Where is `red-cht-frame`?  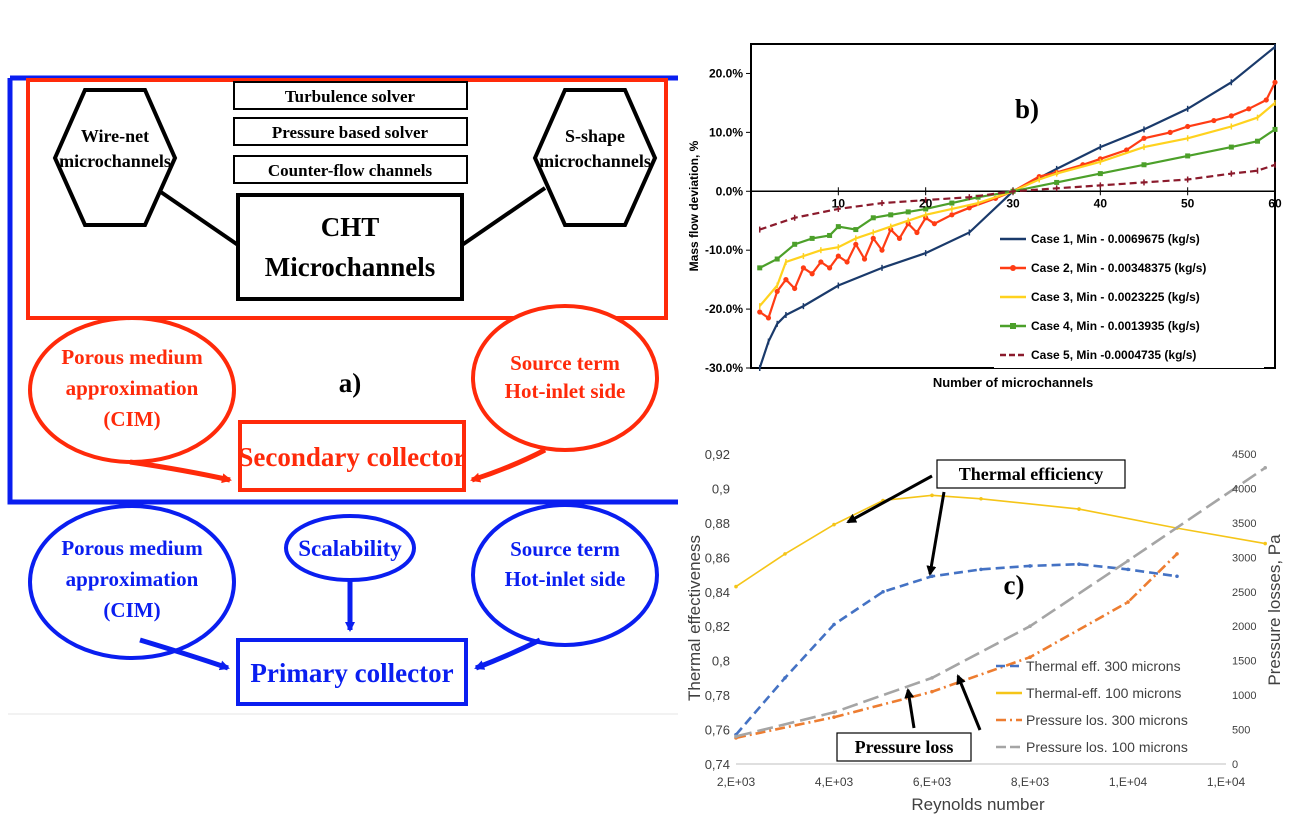
red-cht-frame is located at coordinates (347, 199).